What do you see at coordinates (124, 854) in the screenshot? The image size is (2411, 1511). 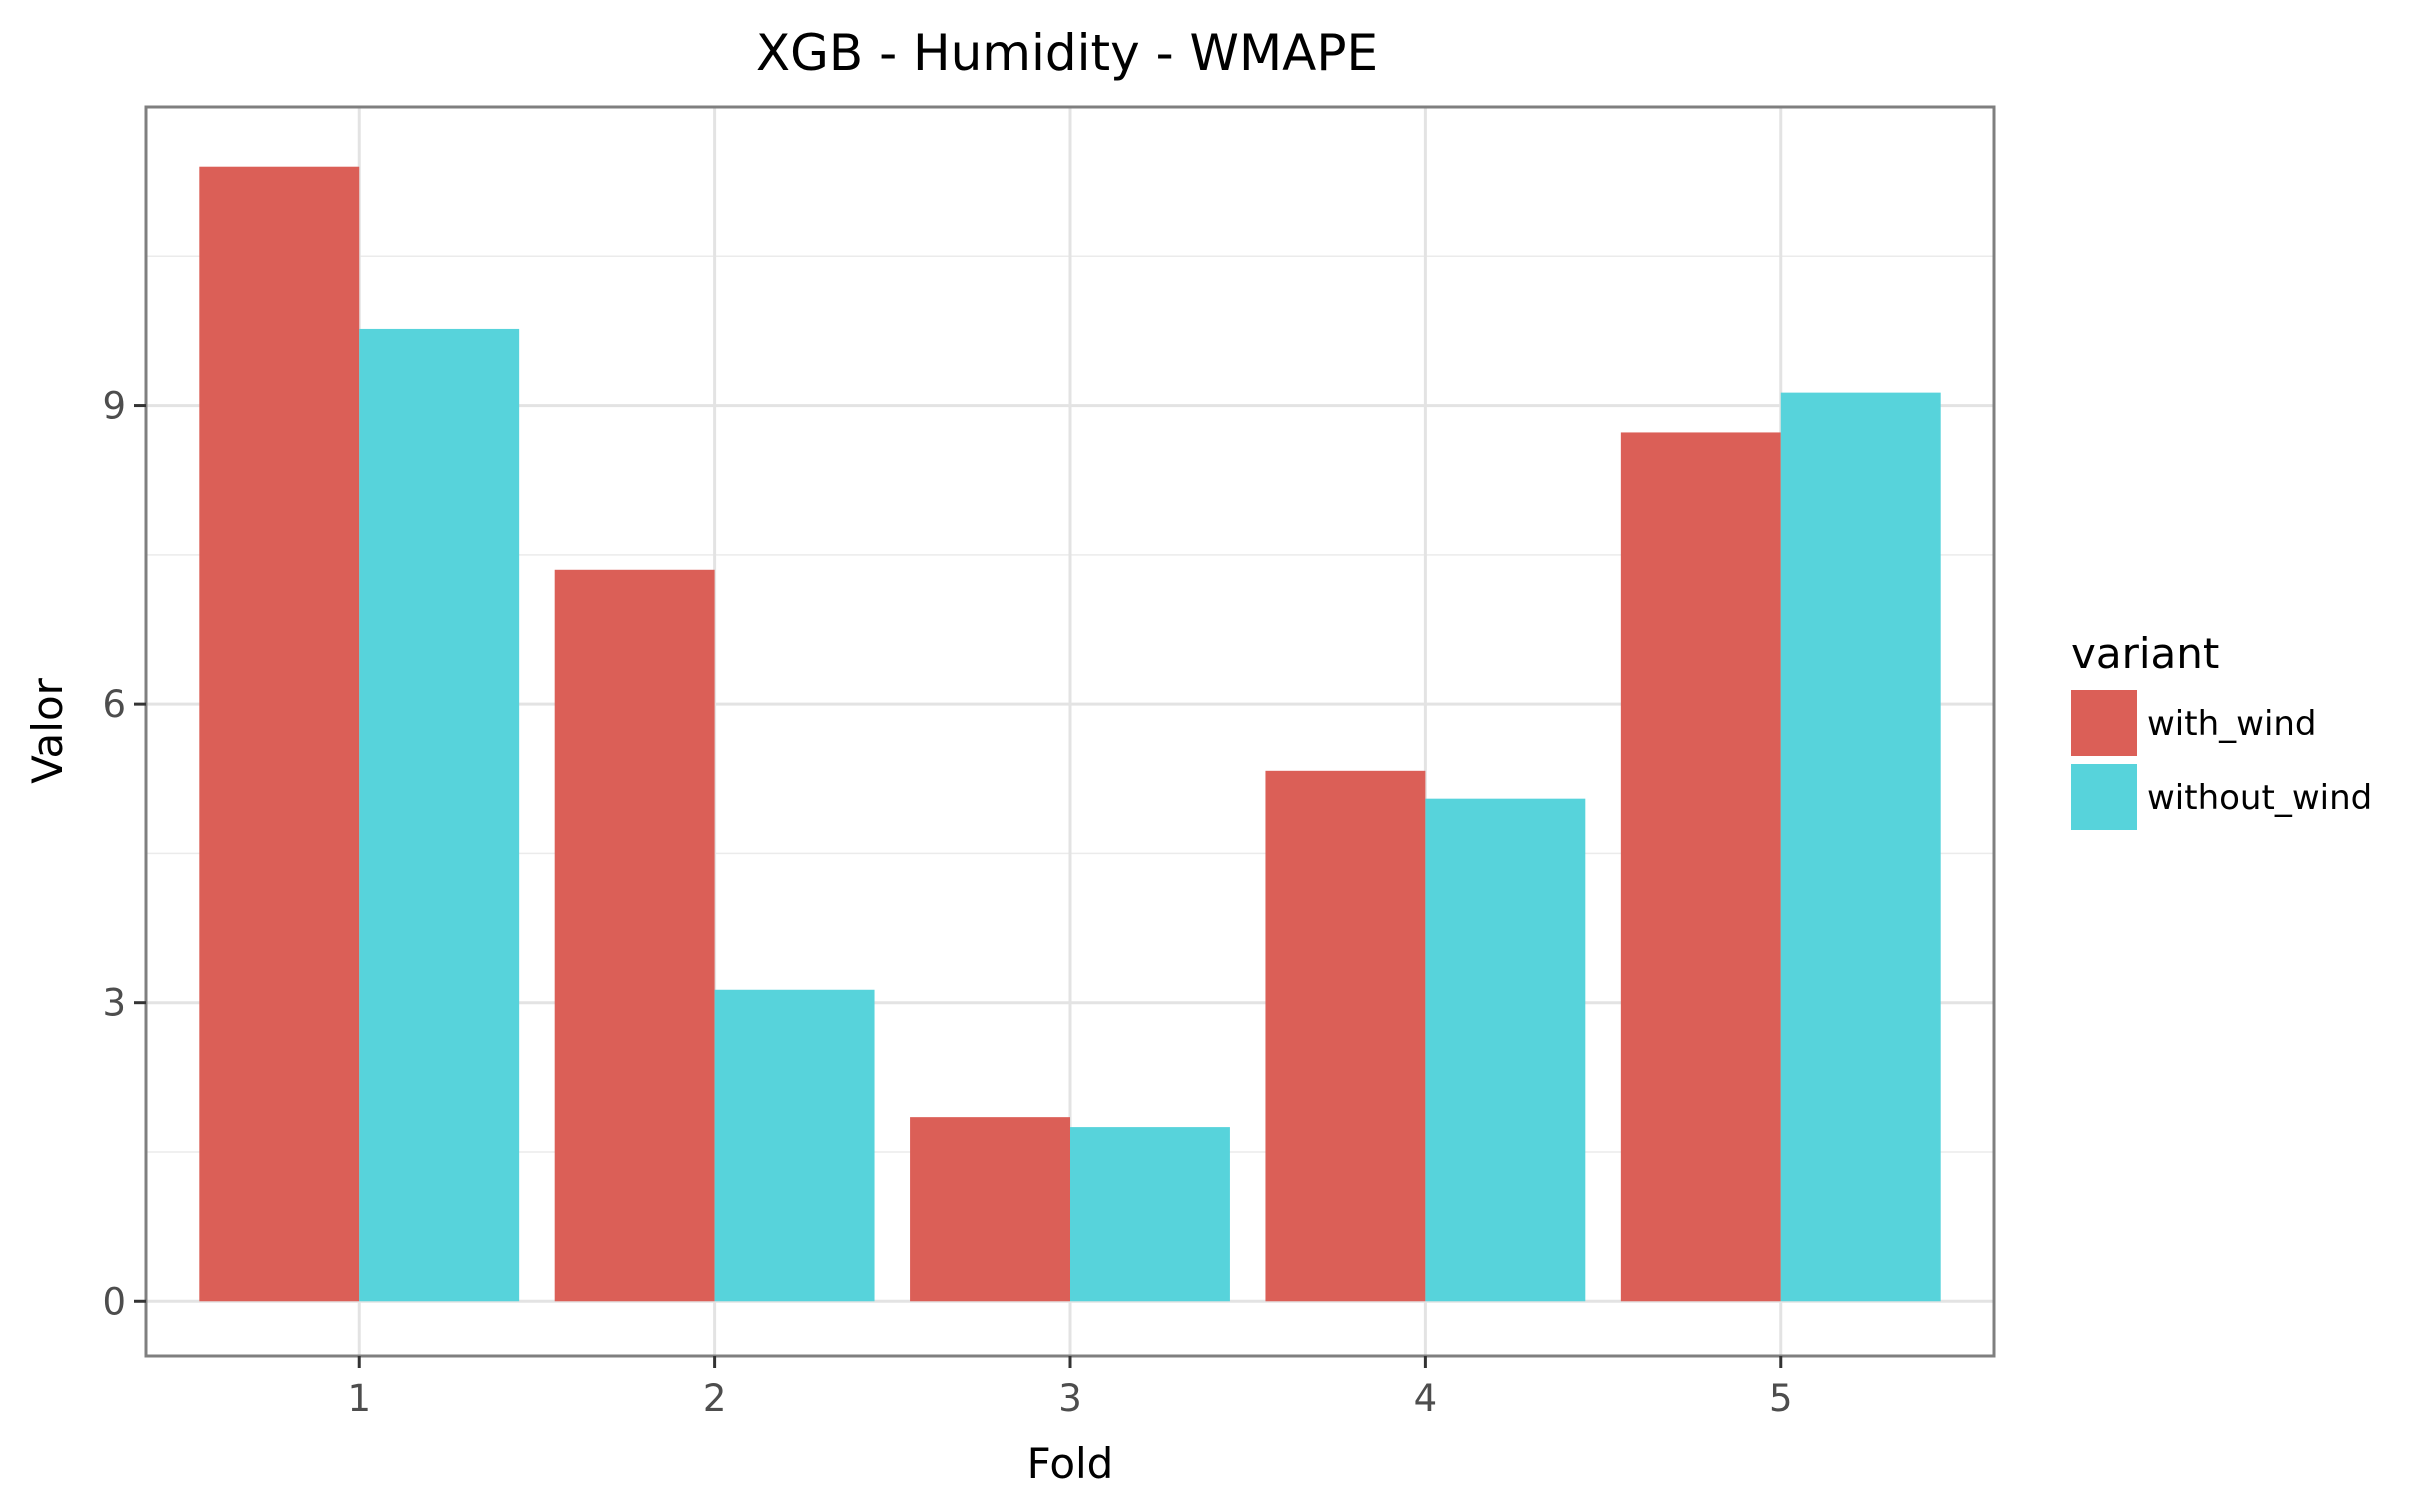 I see `y-axis: 0 3 6 9` at bounding box center [124, 854].